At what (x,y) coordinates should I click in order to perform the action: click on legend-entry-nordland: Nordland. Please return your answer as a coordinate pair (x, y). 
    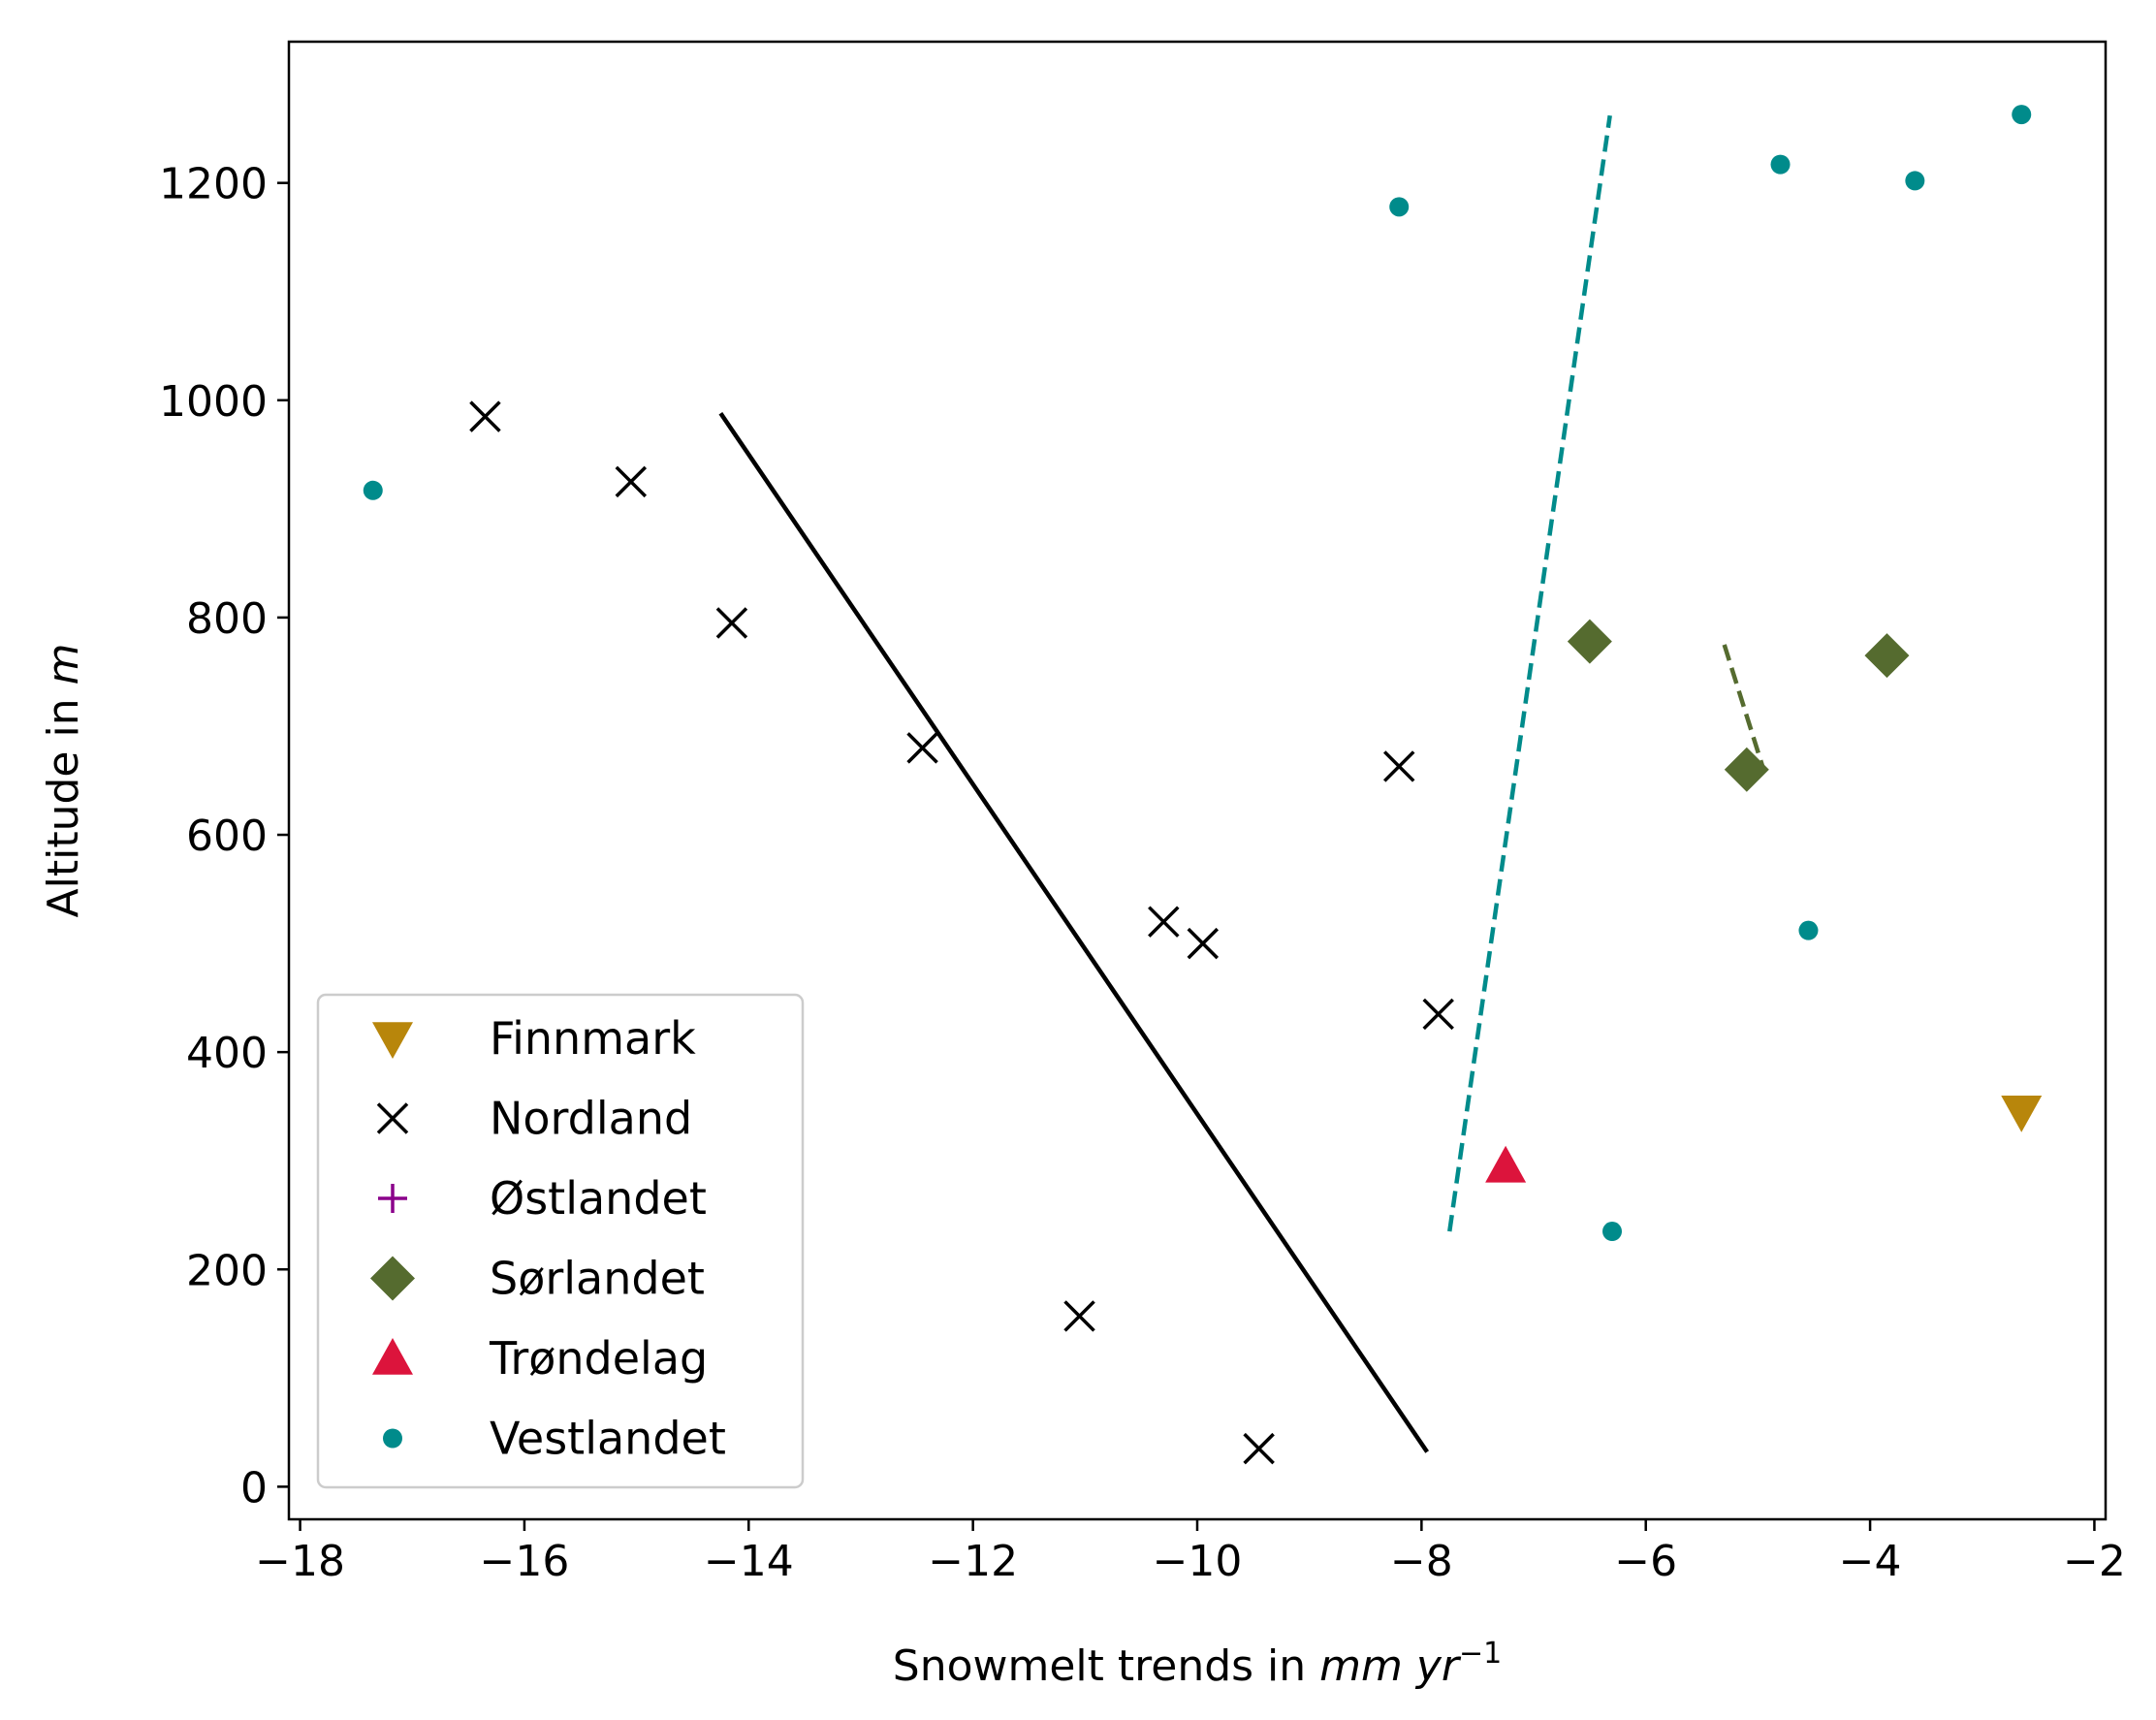
    Looking at the image, I should click on (534, 1119).